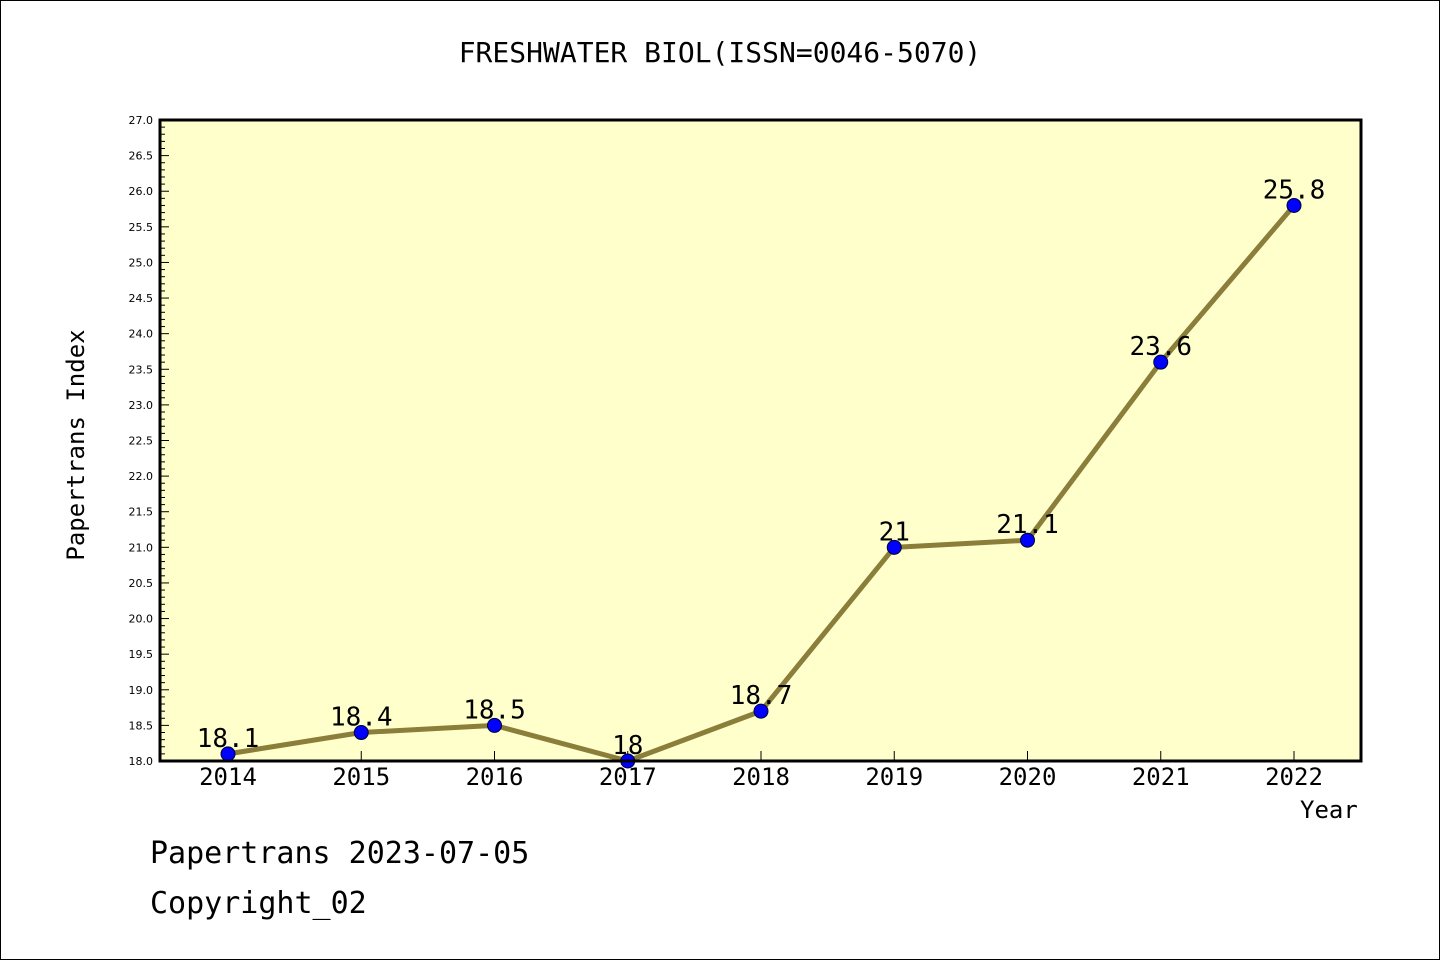  I want to click on footer-copyright: Copyright_02, so click(258, 903).